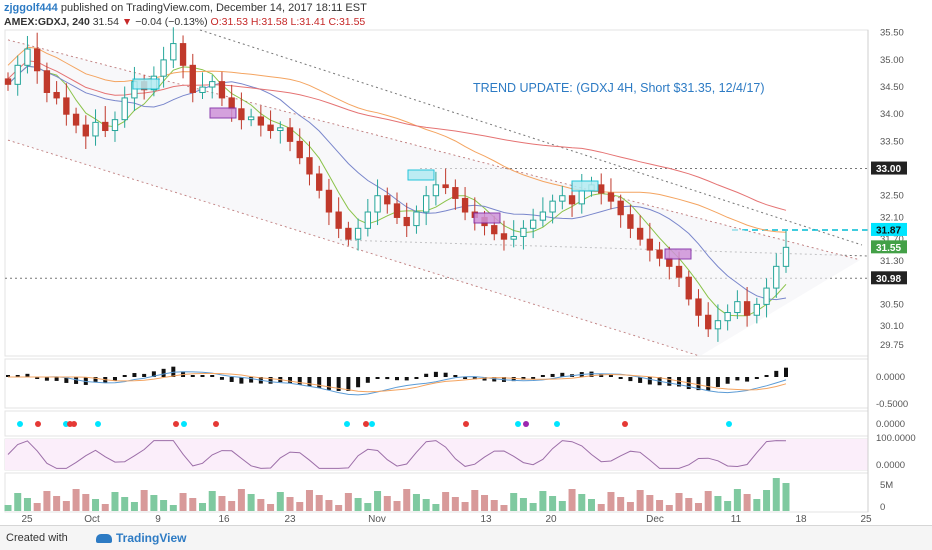  I want to click on price-change: −0.04 (−0.13%), so click(171, 22).